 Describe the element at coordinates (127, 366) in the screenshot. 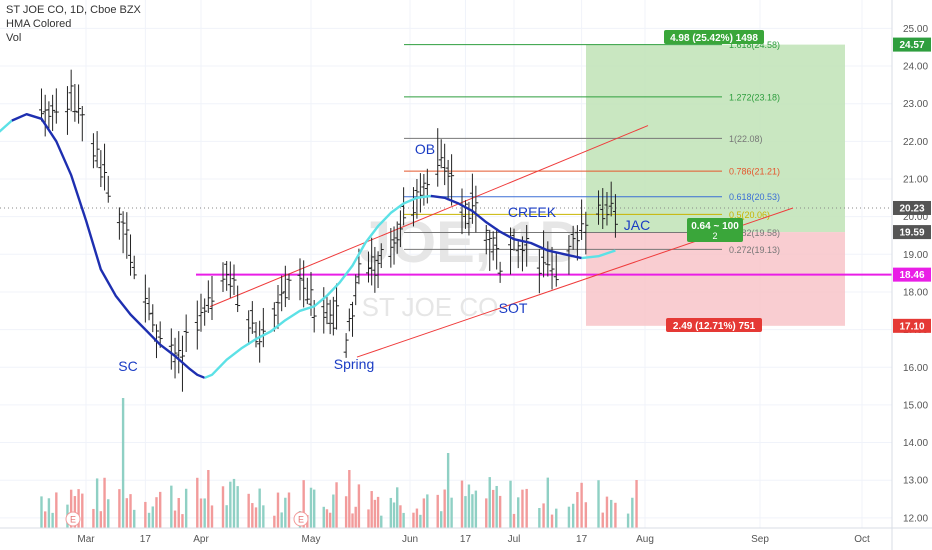

I see `annotation-sc: SC` at that location.